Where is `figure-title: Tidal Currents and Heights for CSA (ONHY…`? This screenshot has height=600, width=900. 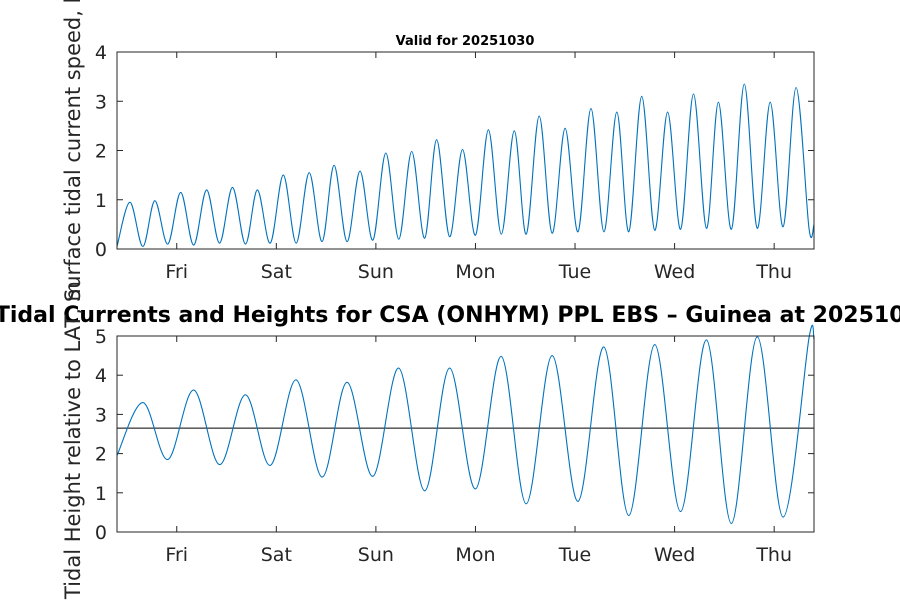 figure-title: Tidal Currents and Heights for CSA (ONHY… is located at coordinates (450, 315).